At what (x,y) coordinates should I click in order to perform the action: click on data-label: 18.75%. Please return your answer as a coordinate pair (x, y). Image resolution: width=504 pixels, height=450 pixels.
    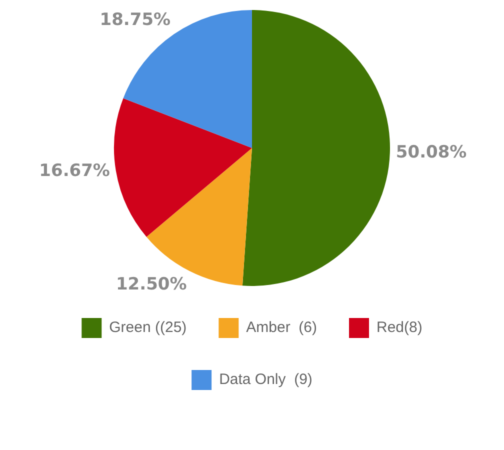
    Looking at the image, I should click on (135, 20).